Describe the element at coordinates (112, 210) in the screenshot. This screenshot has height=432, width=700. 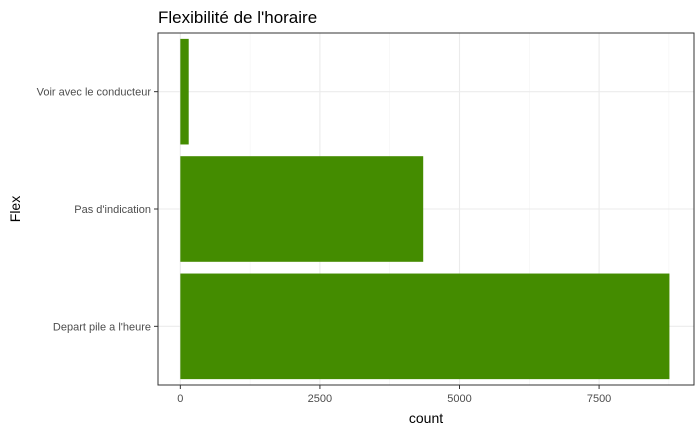
I see `y-tick-label: Pas d'indication` at that location.